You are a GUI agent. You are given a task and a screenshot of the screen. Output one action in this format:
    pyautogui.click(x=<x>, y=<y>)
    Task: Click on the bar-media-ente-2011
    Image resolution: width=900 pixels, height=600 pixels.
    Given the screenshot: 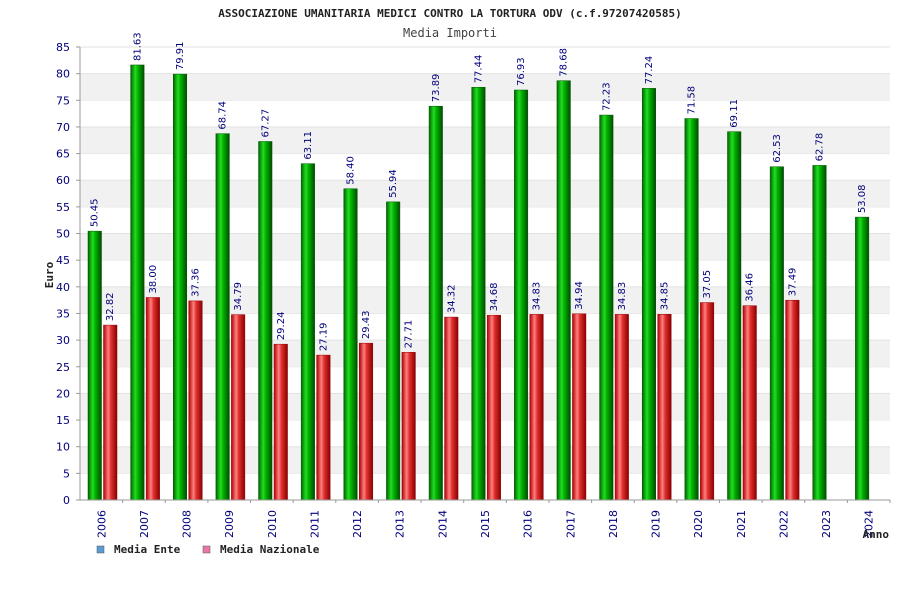 What is the action you would take?
    pyautogui.click(x=307, y=332)
    